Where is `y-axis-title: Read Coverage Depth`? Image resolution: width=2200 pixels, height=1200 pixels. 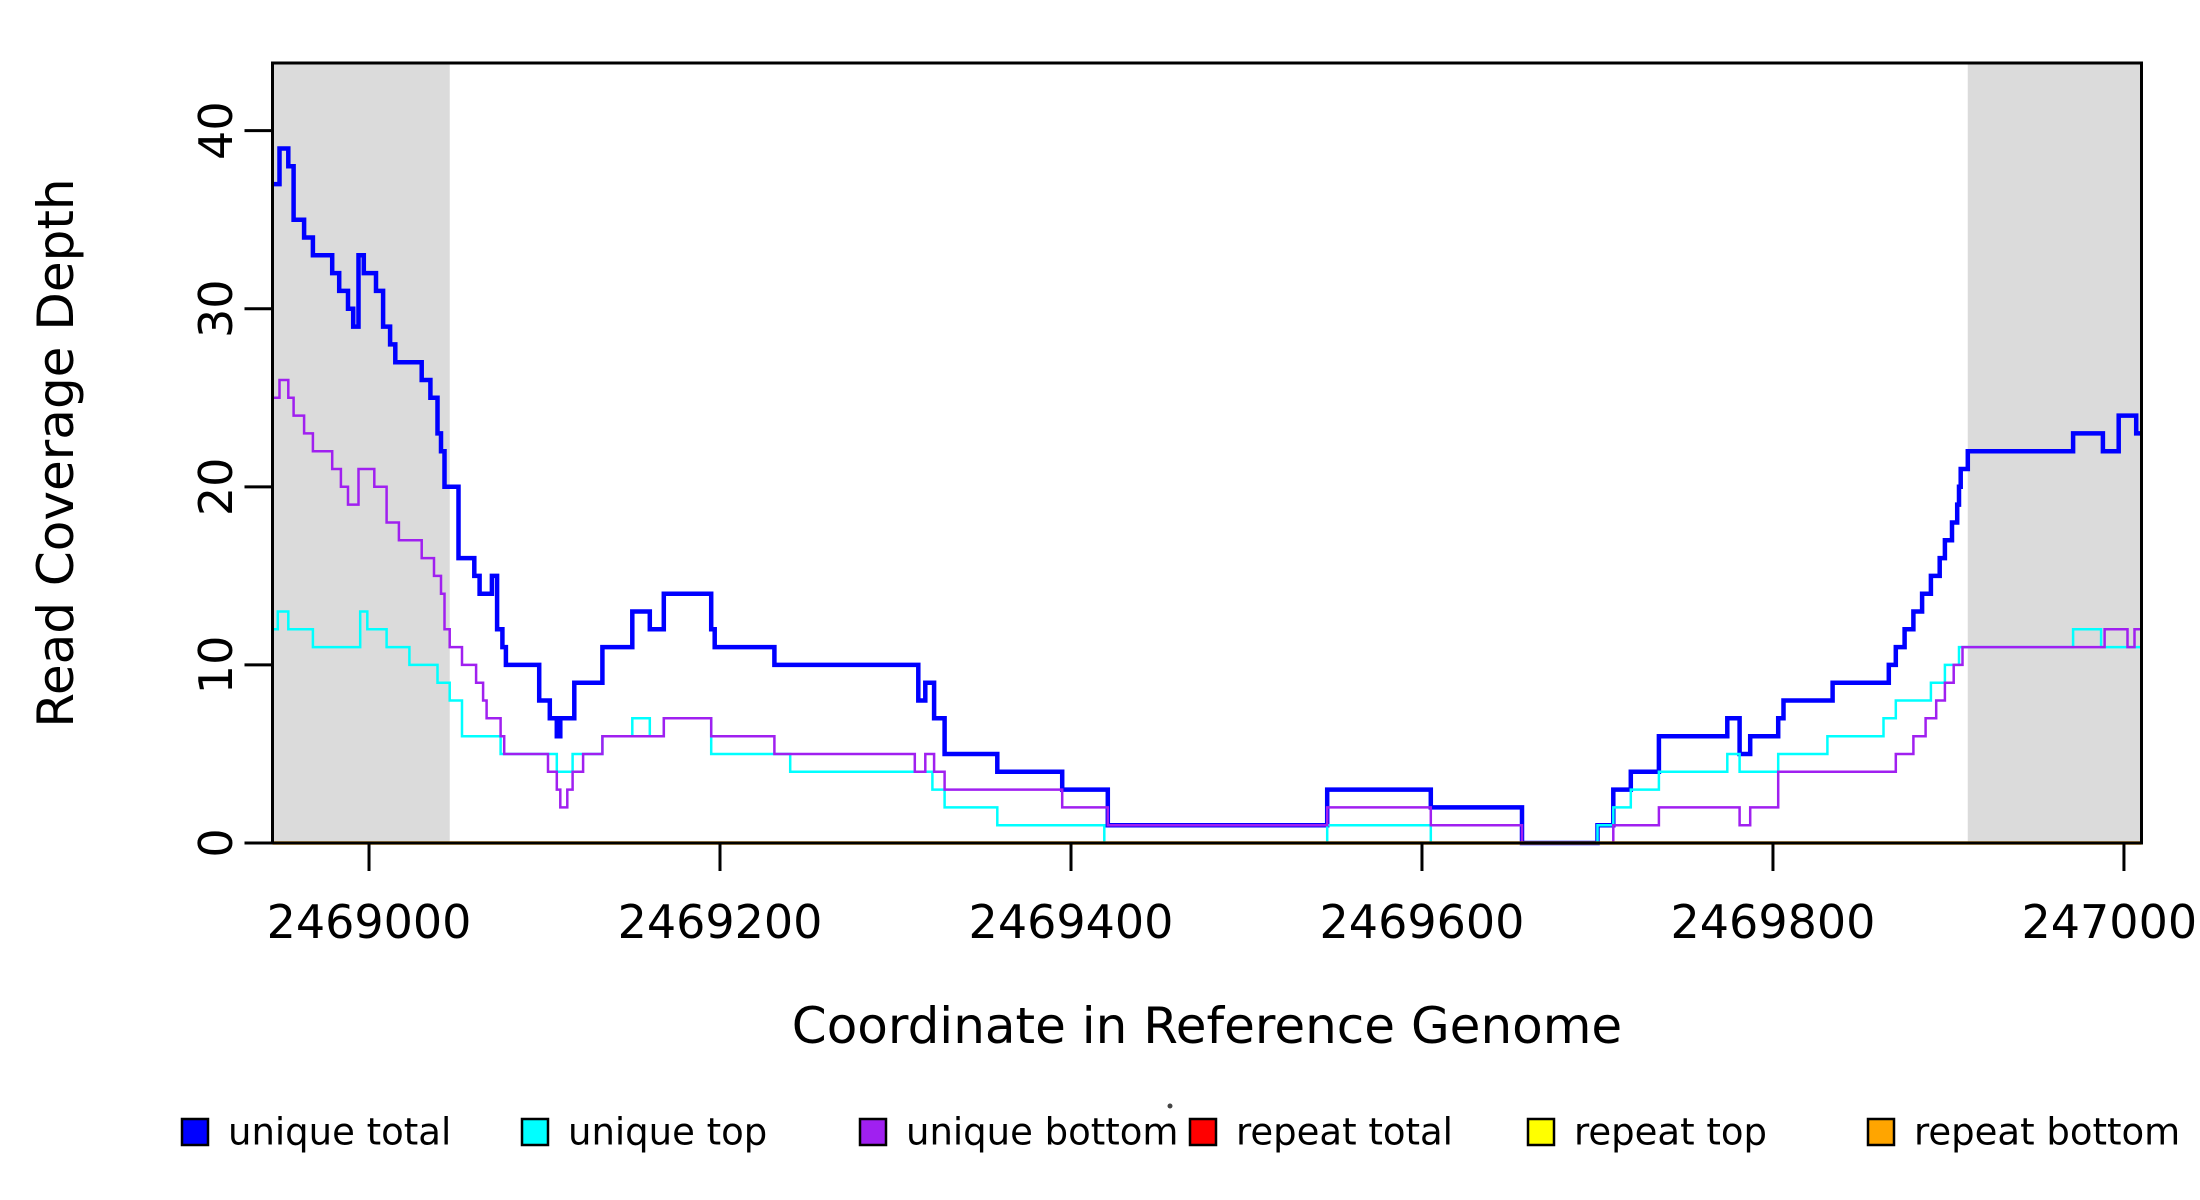 y-axis-title: Read Coverage Depth is located at coordinates (56, 452).